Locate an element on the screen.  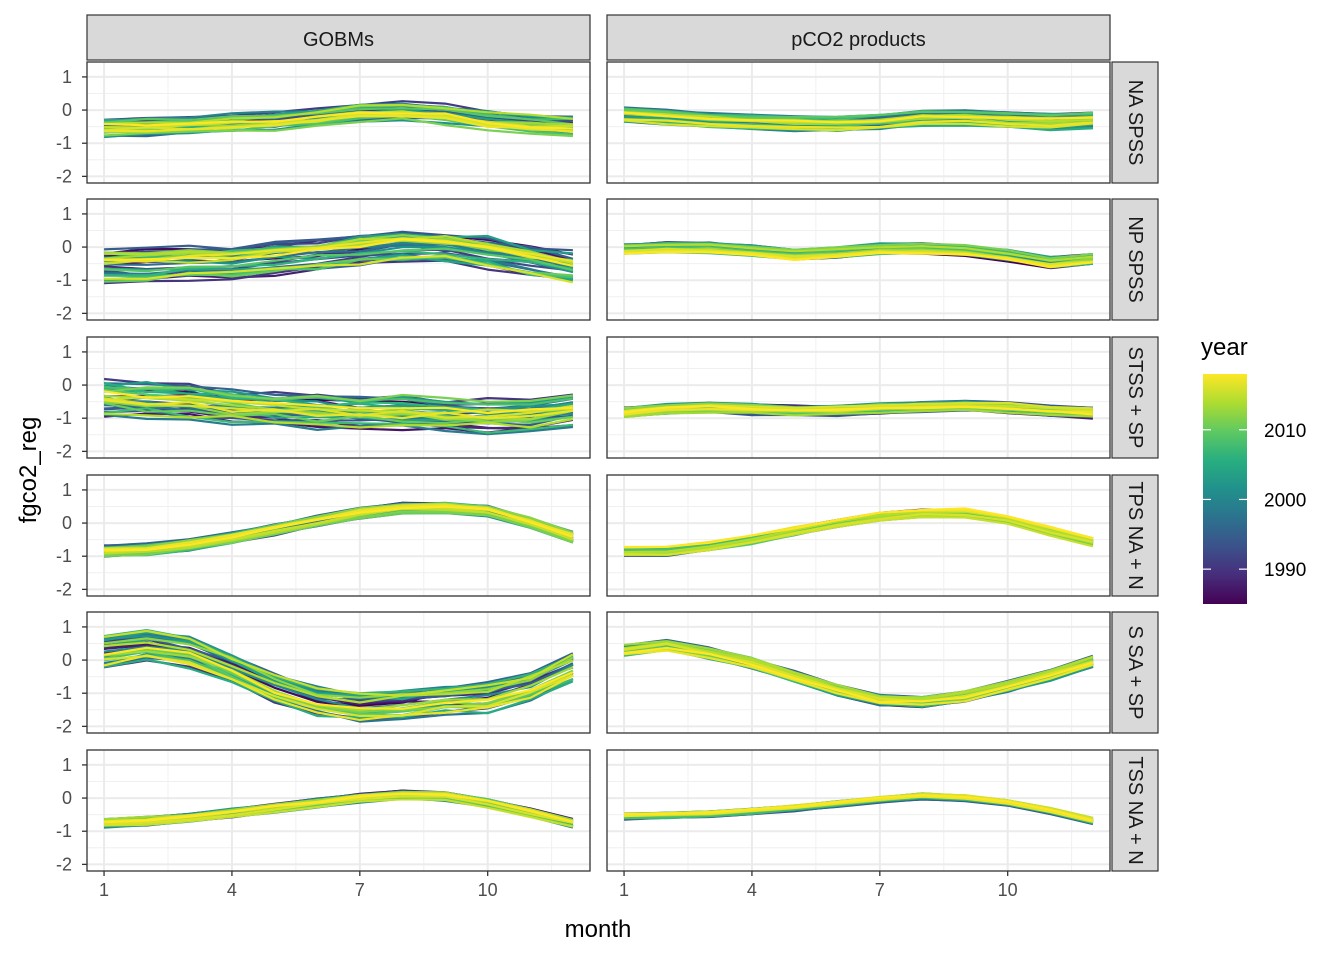
legend-title: year is located at coordinates (1224, 347).